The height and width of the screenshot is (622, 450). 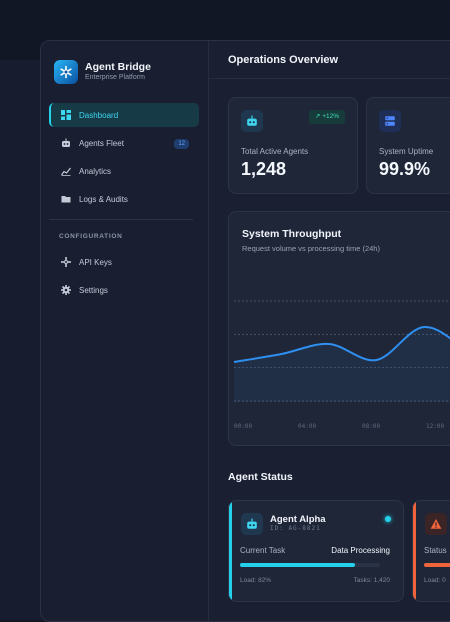 What do you see at coordinates (124, 262) in the screenshot?
I see `sidebar-item-api-keys: API Keys` at bounding box center [124, 262].